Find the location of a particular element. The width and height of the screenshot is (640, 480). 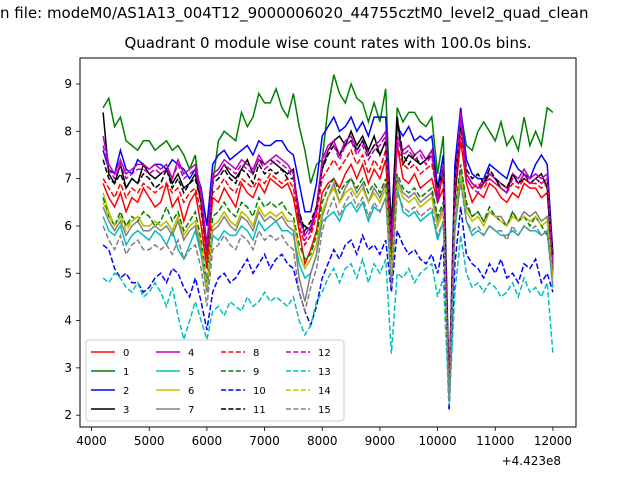

legend-label-14: 14 is located at coordinates (324, 391).